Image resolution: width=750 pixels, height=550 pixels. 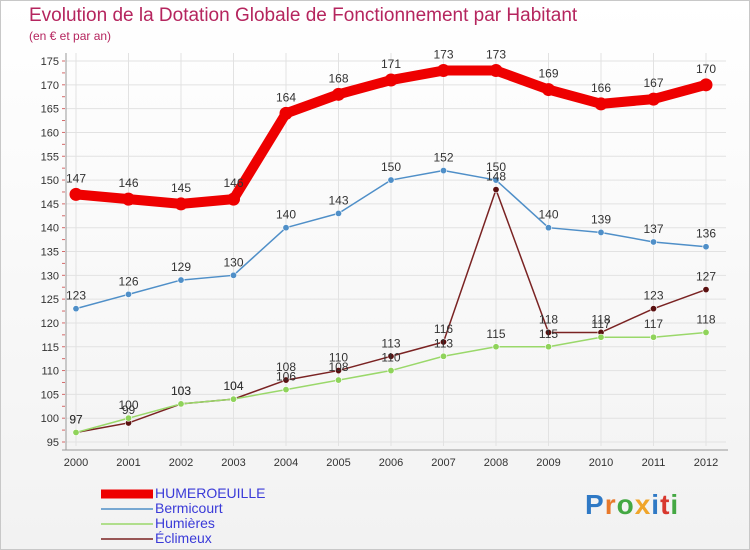 What do you see at coordinates (706, 69) in the screenshot?
I see `series-0-data-label: 170` at bounding box center [706, 69].